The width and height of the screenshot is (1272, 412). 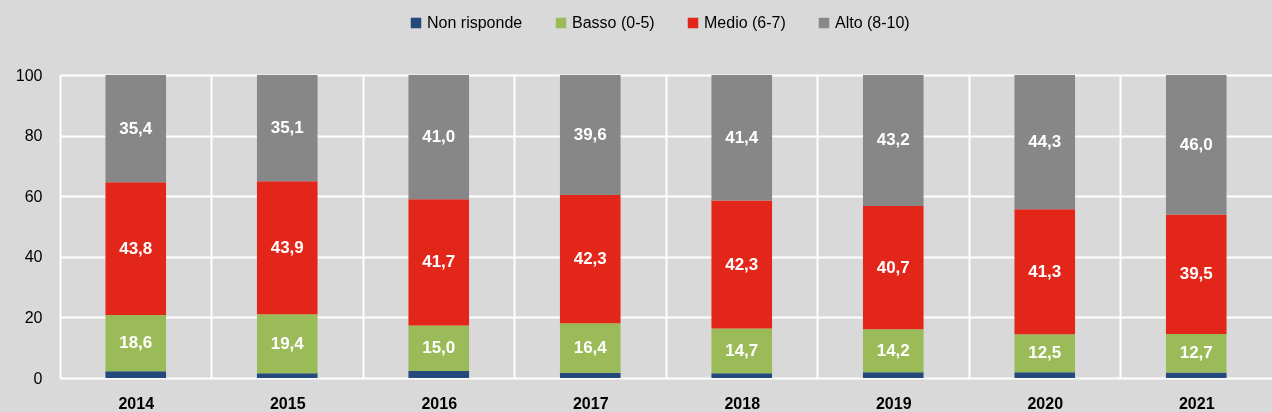 What do you see at coordinates (893, 403) in the screenshot?
I see `x-tick-label: 2019` at bounding box center [893, 403].